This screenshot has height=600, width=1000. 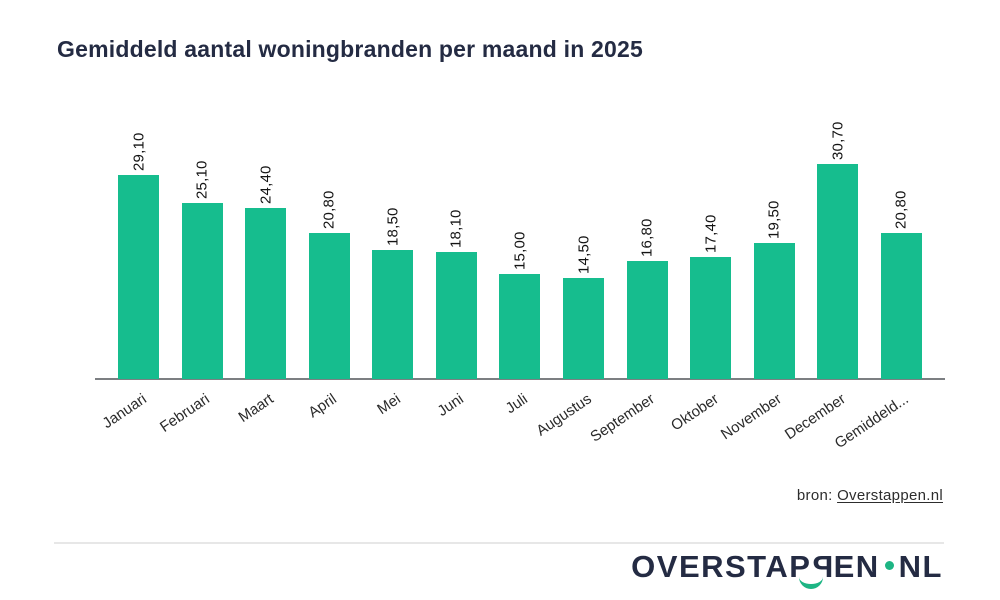 What do you see at coordinates (266, 293) in the screenshot?
I see `bar-maart` at bounding box center [266, 293].